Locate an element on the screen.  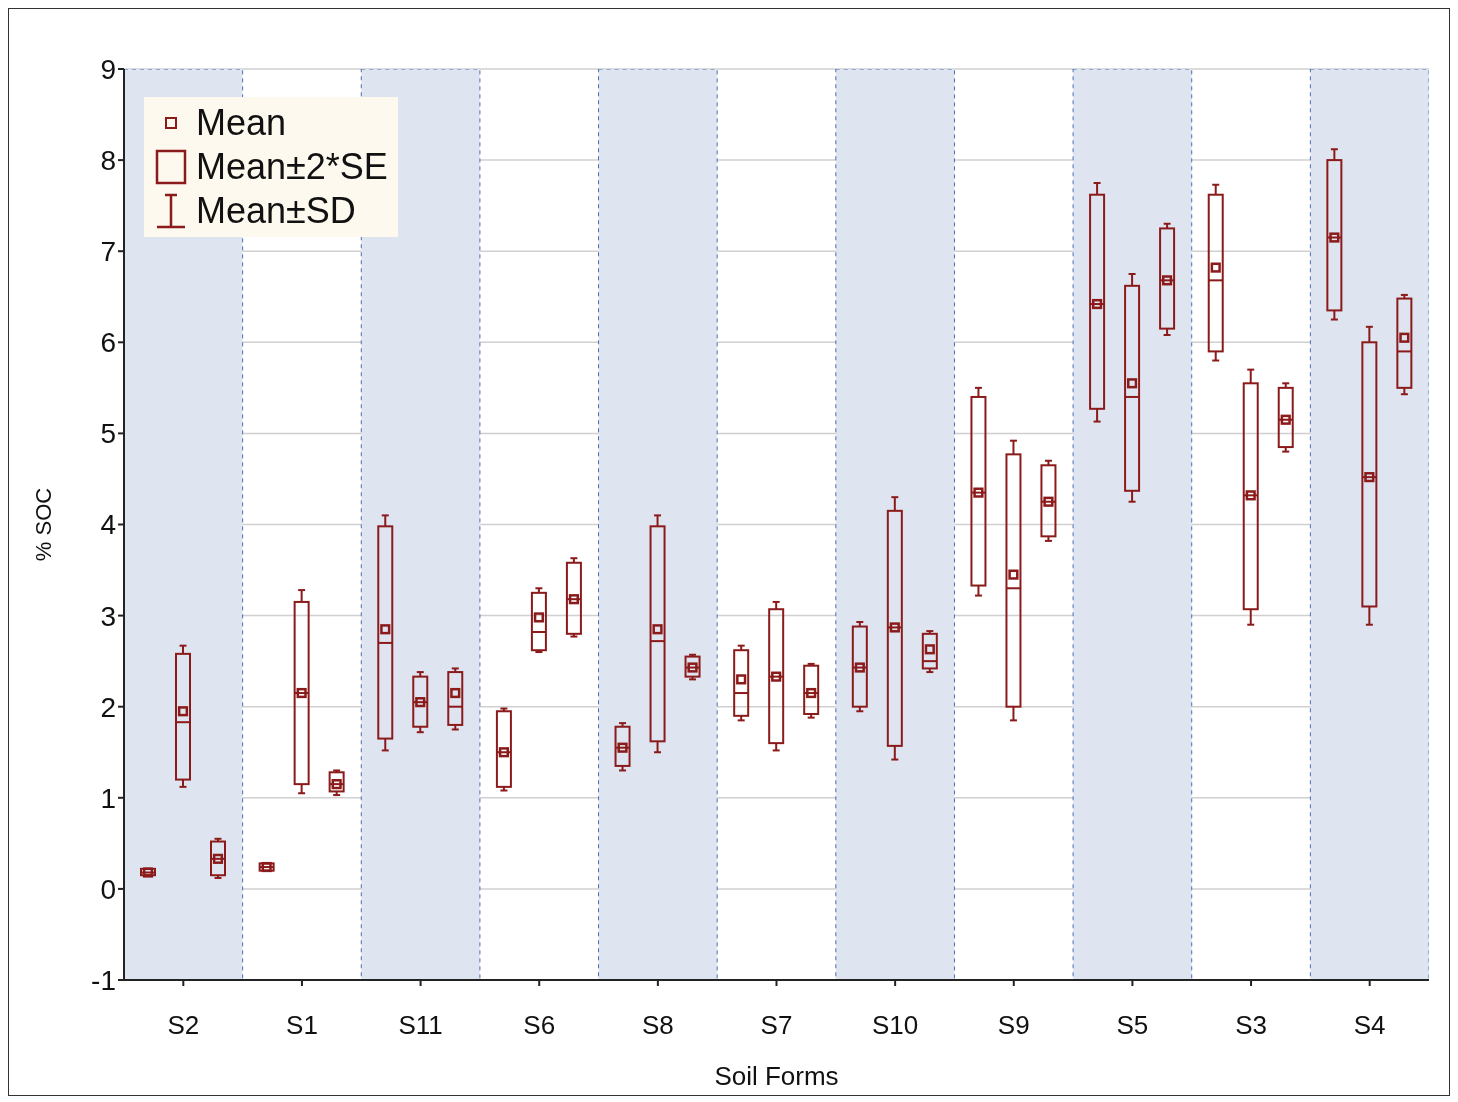
y-tick-label: 7 is located at coordinates (108, 252).